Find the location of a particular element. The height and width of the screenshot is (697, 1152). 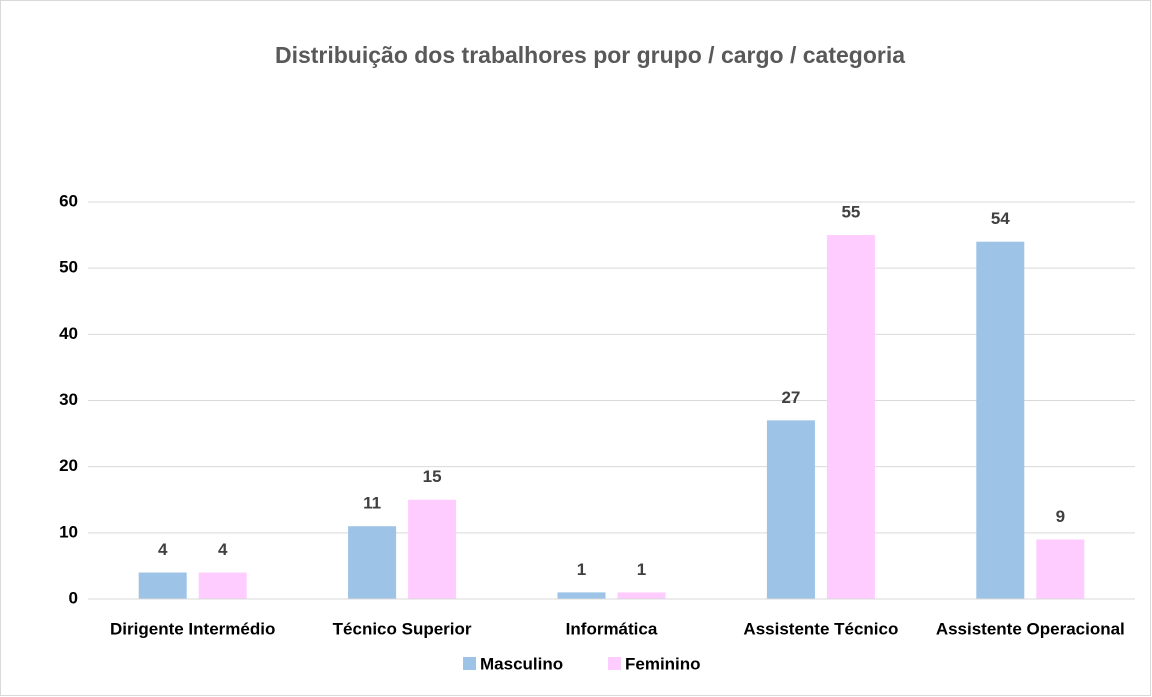

x-tick-label: Assistente Operacional is located at coordinates (1030, 628).